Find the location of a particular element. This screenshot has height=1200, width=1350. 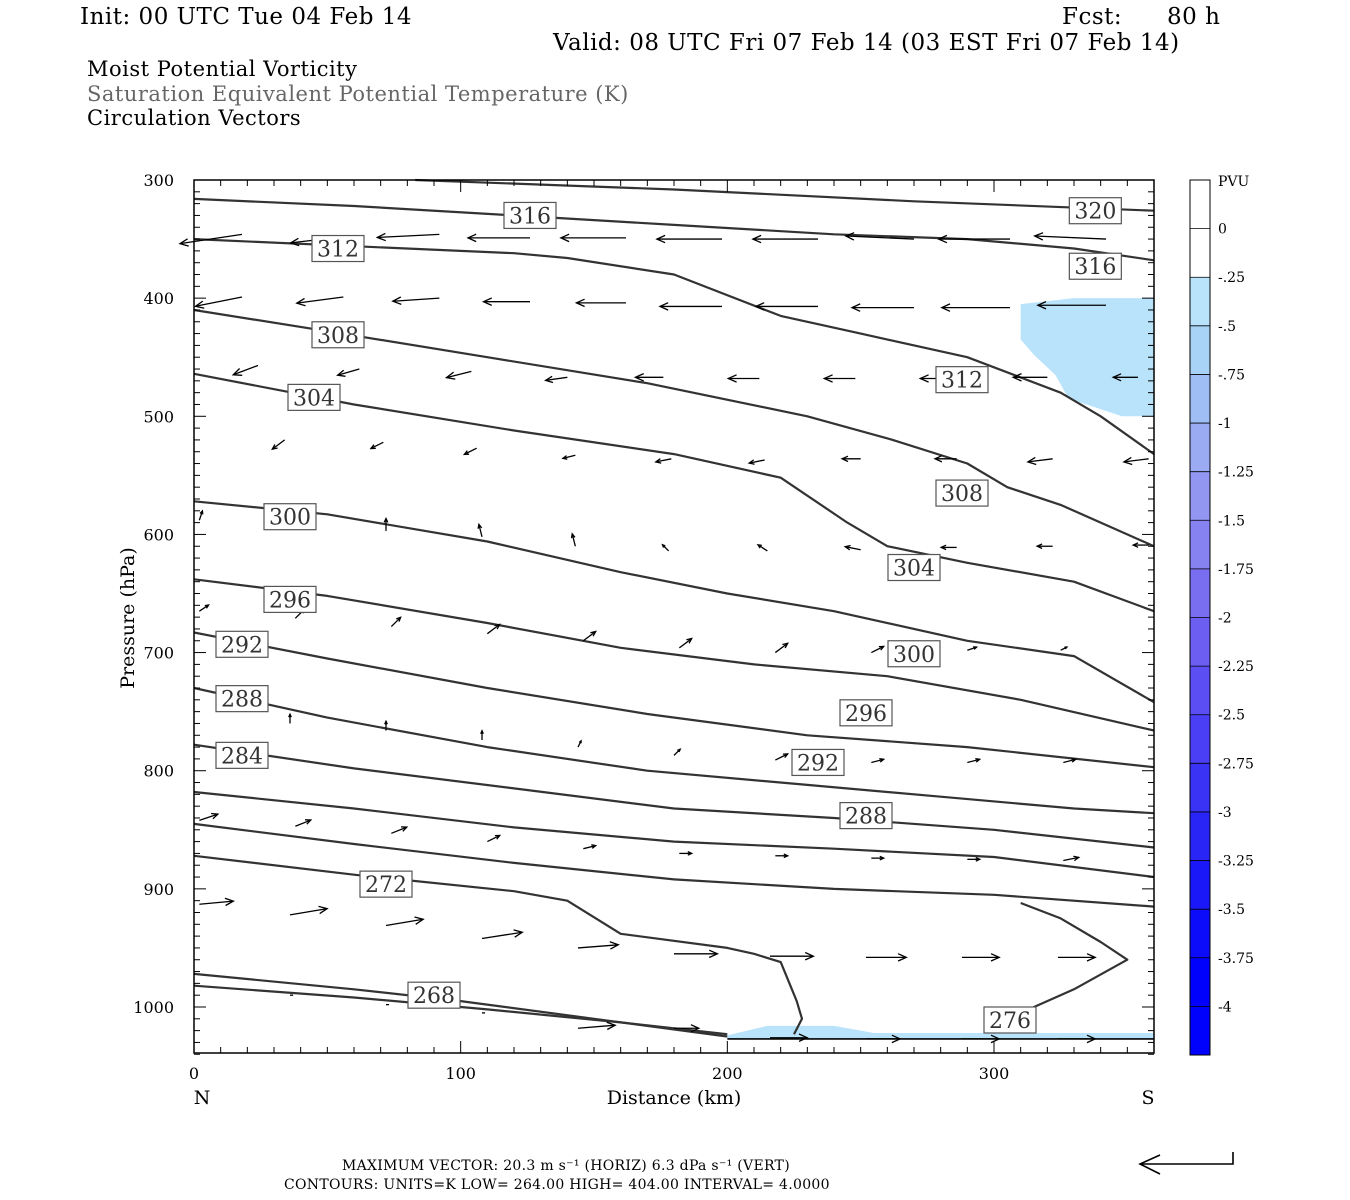

contour-label: 312 is located at coordinates (962, 381).